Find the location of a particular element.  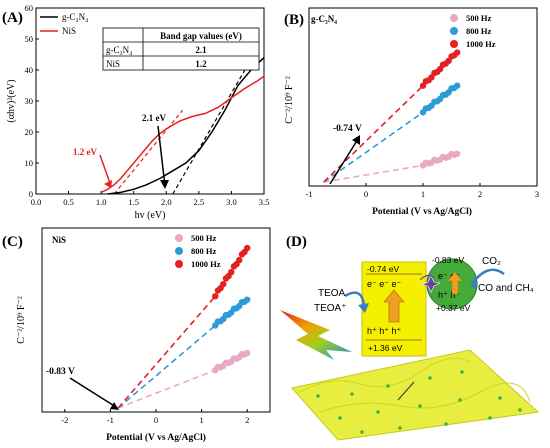

gc3n4-holes: h⁺ h⁺ h⁺ is located at coordinates (384, 331).